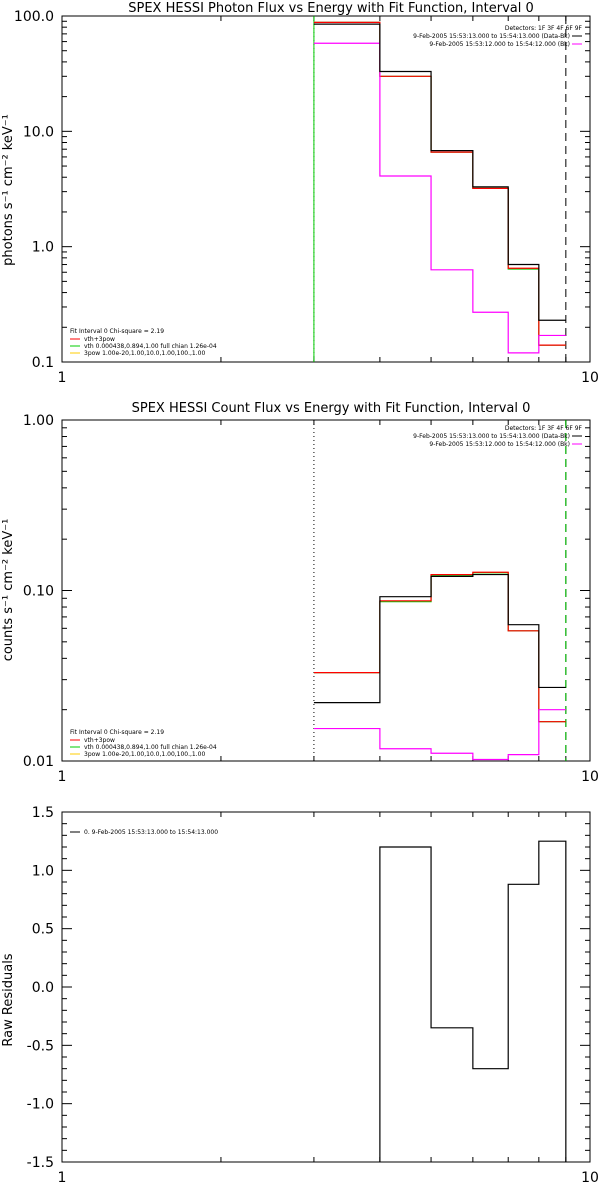  I want to click on count-flux-ylabel: counts s⁻¹ cm⁻² keV⁻¹, so click(8, 590).